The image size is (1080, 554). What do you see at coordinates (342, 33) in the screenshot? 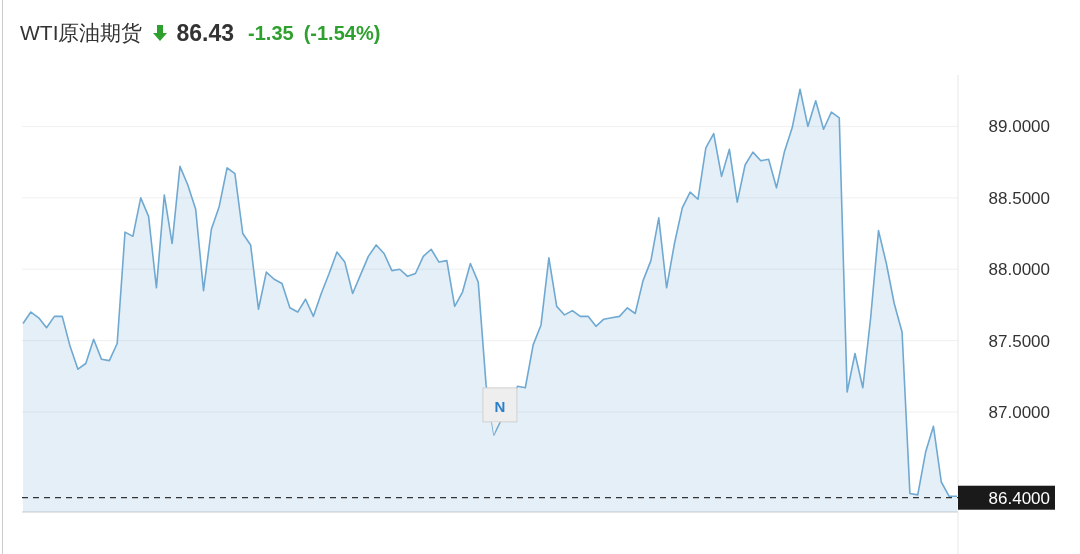
I see `text: (-1.54%)` at bounding box center [342, 33].